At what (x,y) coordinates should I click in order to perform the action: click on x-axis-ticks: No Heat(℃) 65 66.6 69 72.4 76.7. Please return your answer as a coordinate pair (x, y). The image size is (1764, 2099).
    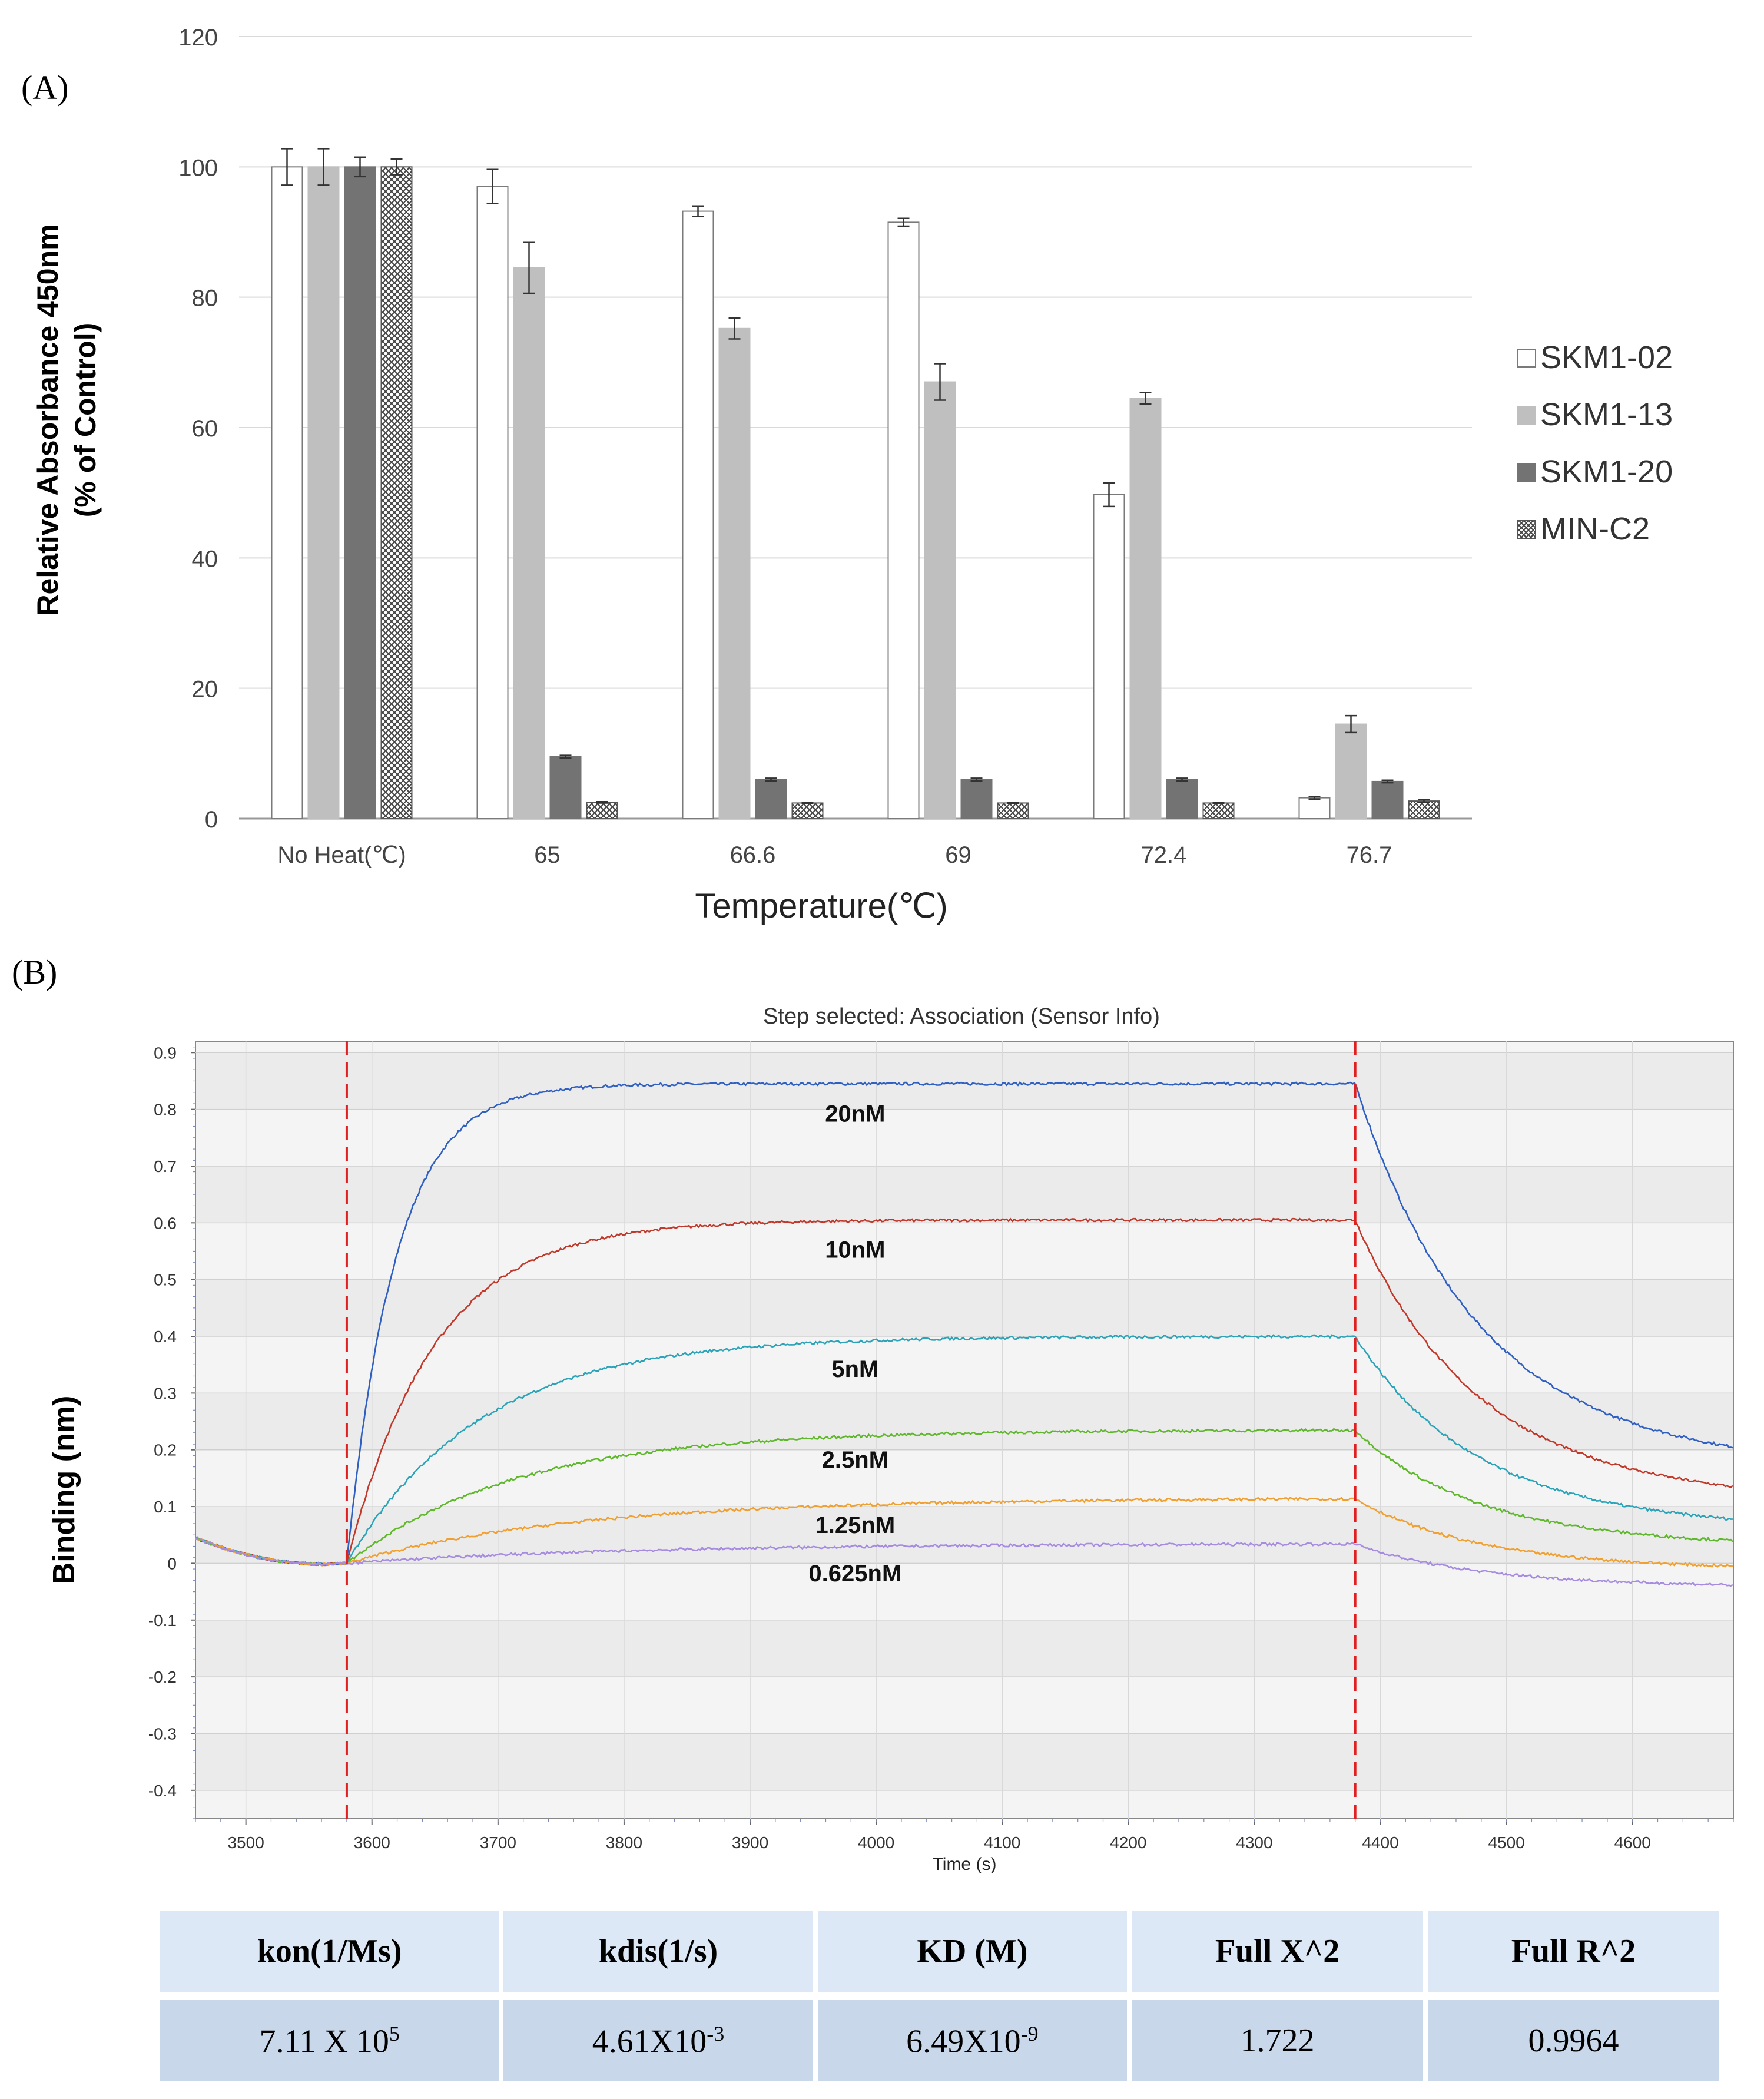
    Looking at the image, I should click on (834, 855).